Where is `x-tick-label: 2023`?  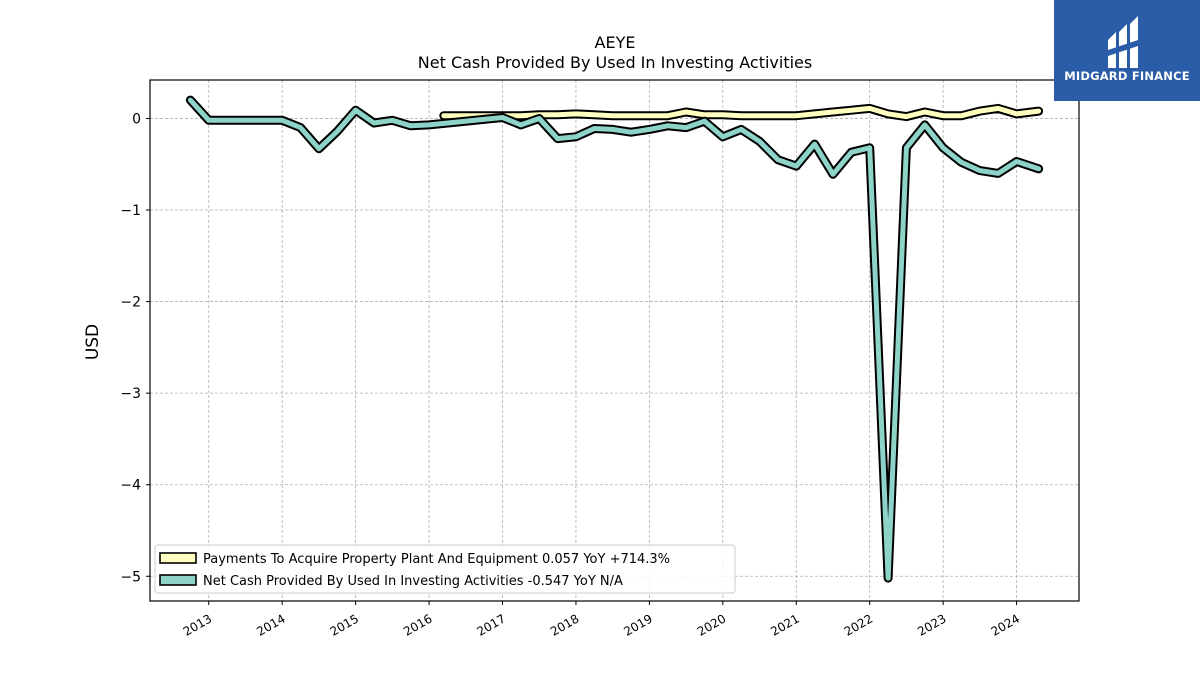
x-tick-label: 2023 is located at coordinates (931, 624).